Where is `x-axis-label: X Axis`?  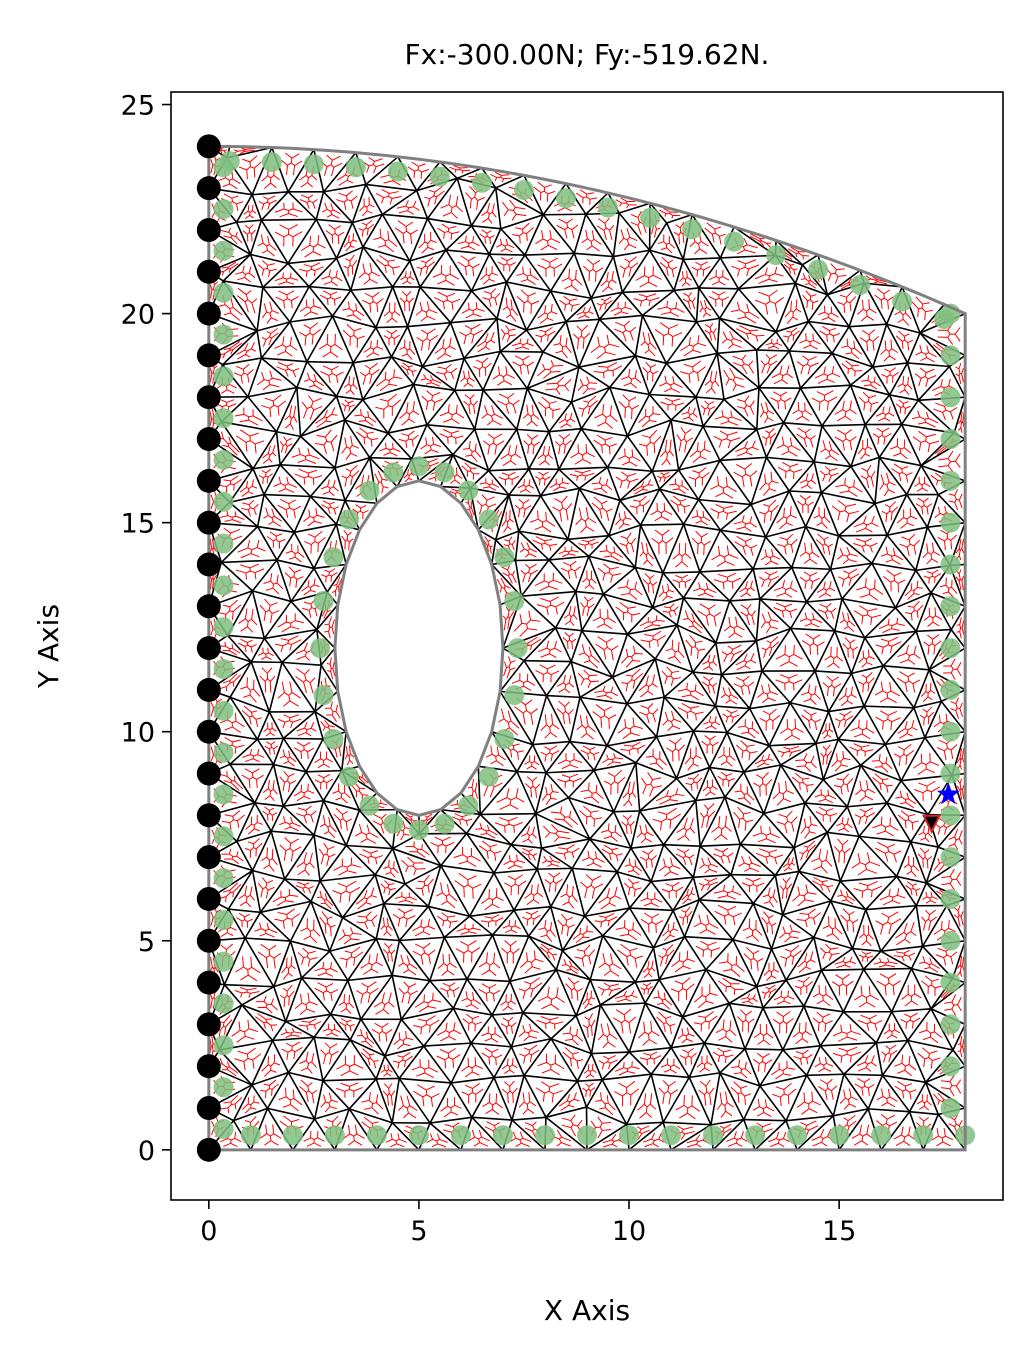 x-axis-label: X Axis is located at coordinates (587, 1310).